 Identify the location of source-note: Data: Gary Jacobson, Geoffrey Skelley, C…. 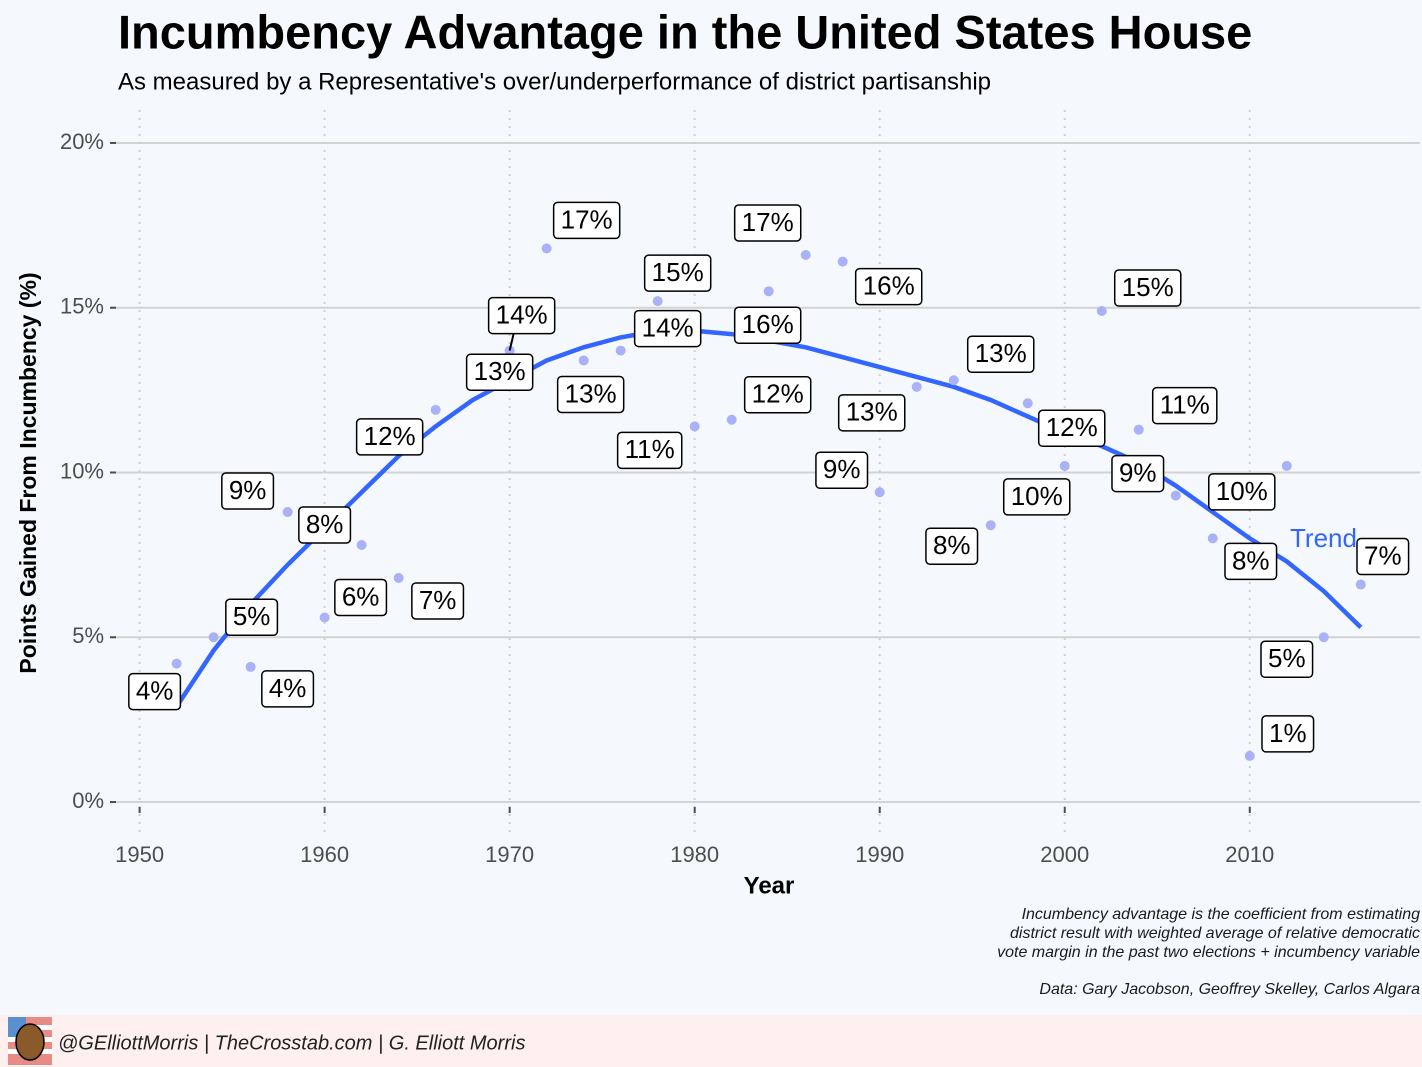
(1229, 989).